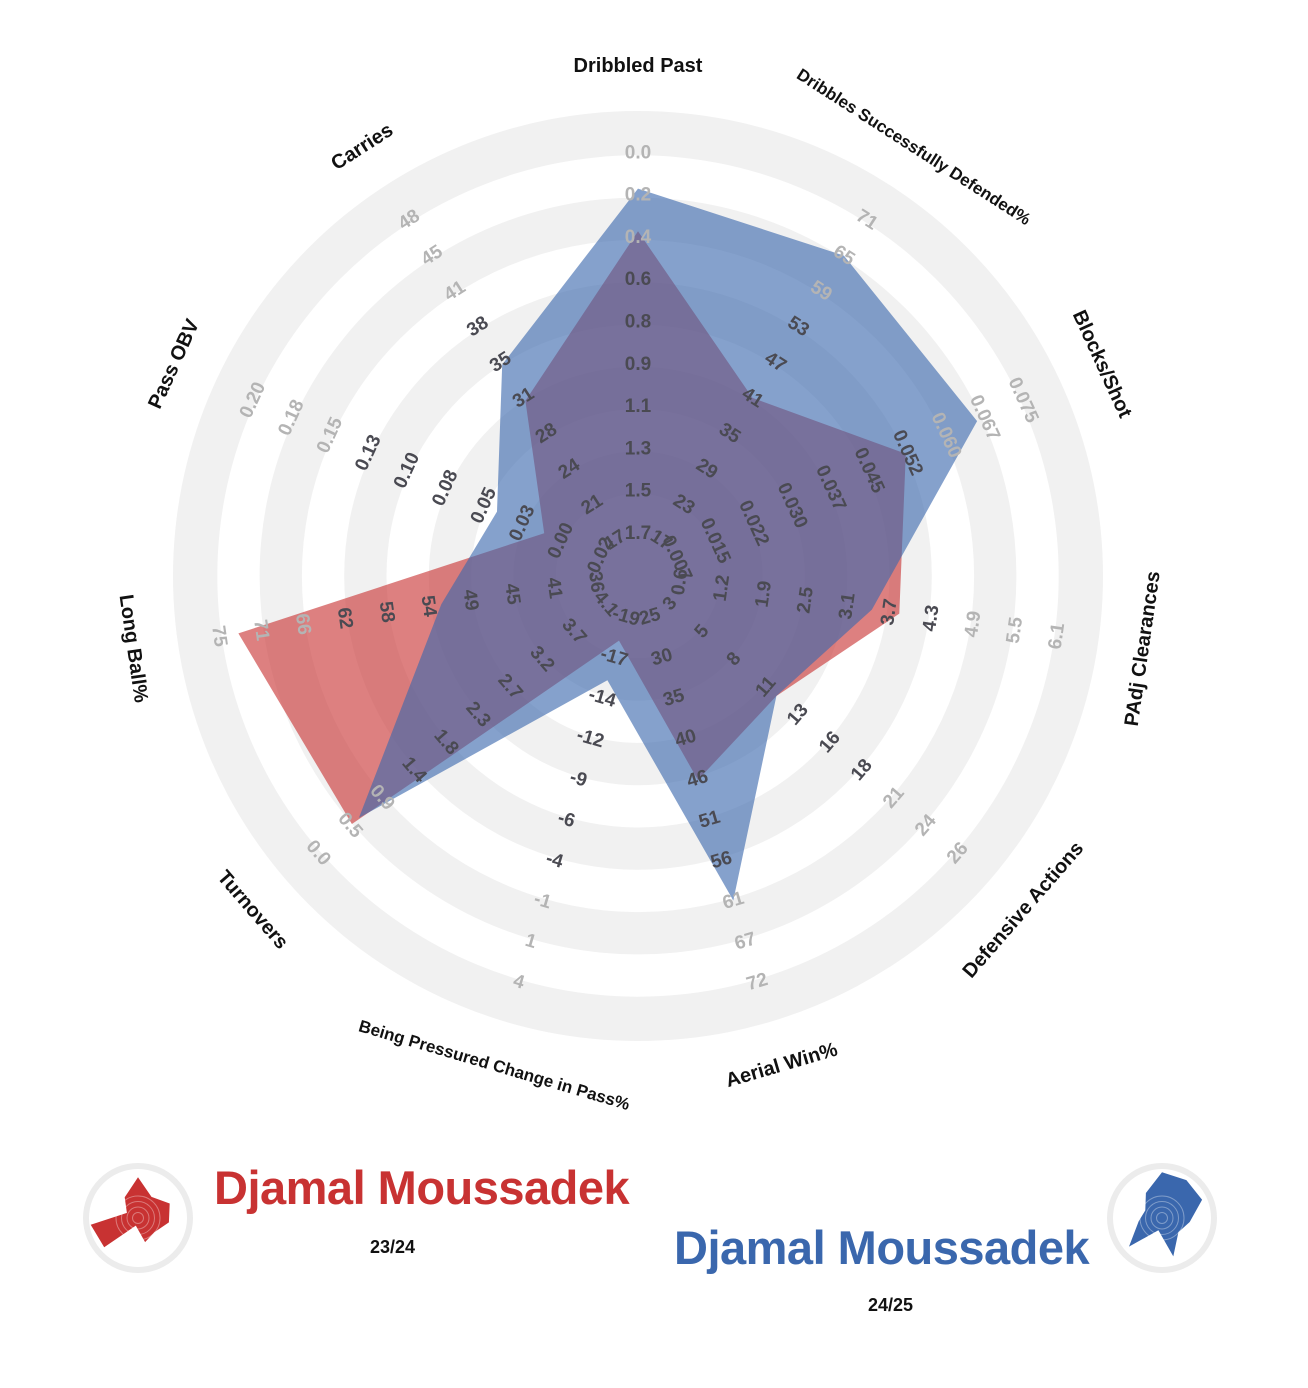 Image resolution: width=1308 pixels, height=1388 pixels. Describe the element at coordinates (638, 406) in the screenshot. I see `tick-label: 1.1` at that location.